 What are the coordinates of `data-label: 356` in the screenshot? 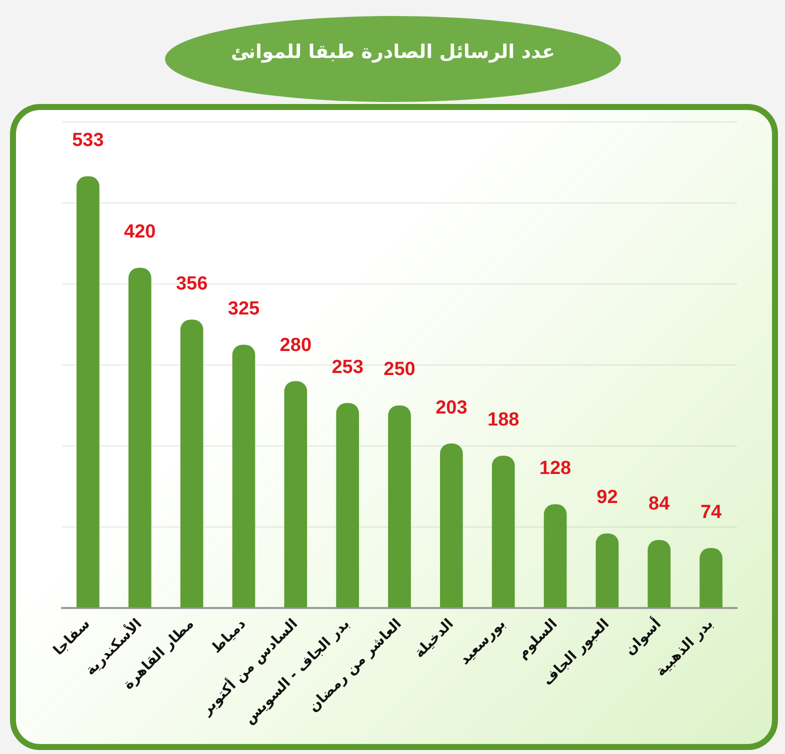 It's located at (192, 283).